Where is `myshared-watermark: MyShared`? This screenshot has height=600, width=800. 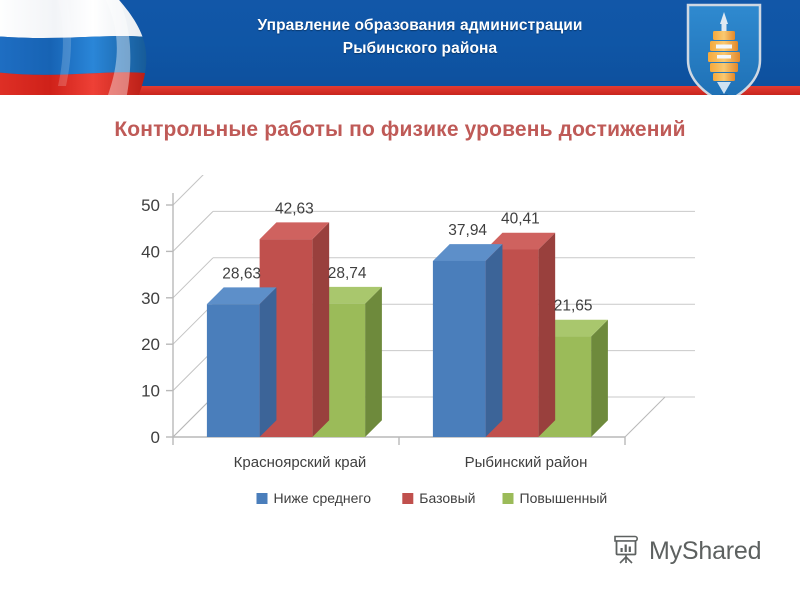 myshared-watermark: MyShared is located at coordinates (687, 551).